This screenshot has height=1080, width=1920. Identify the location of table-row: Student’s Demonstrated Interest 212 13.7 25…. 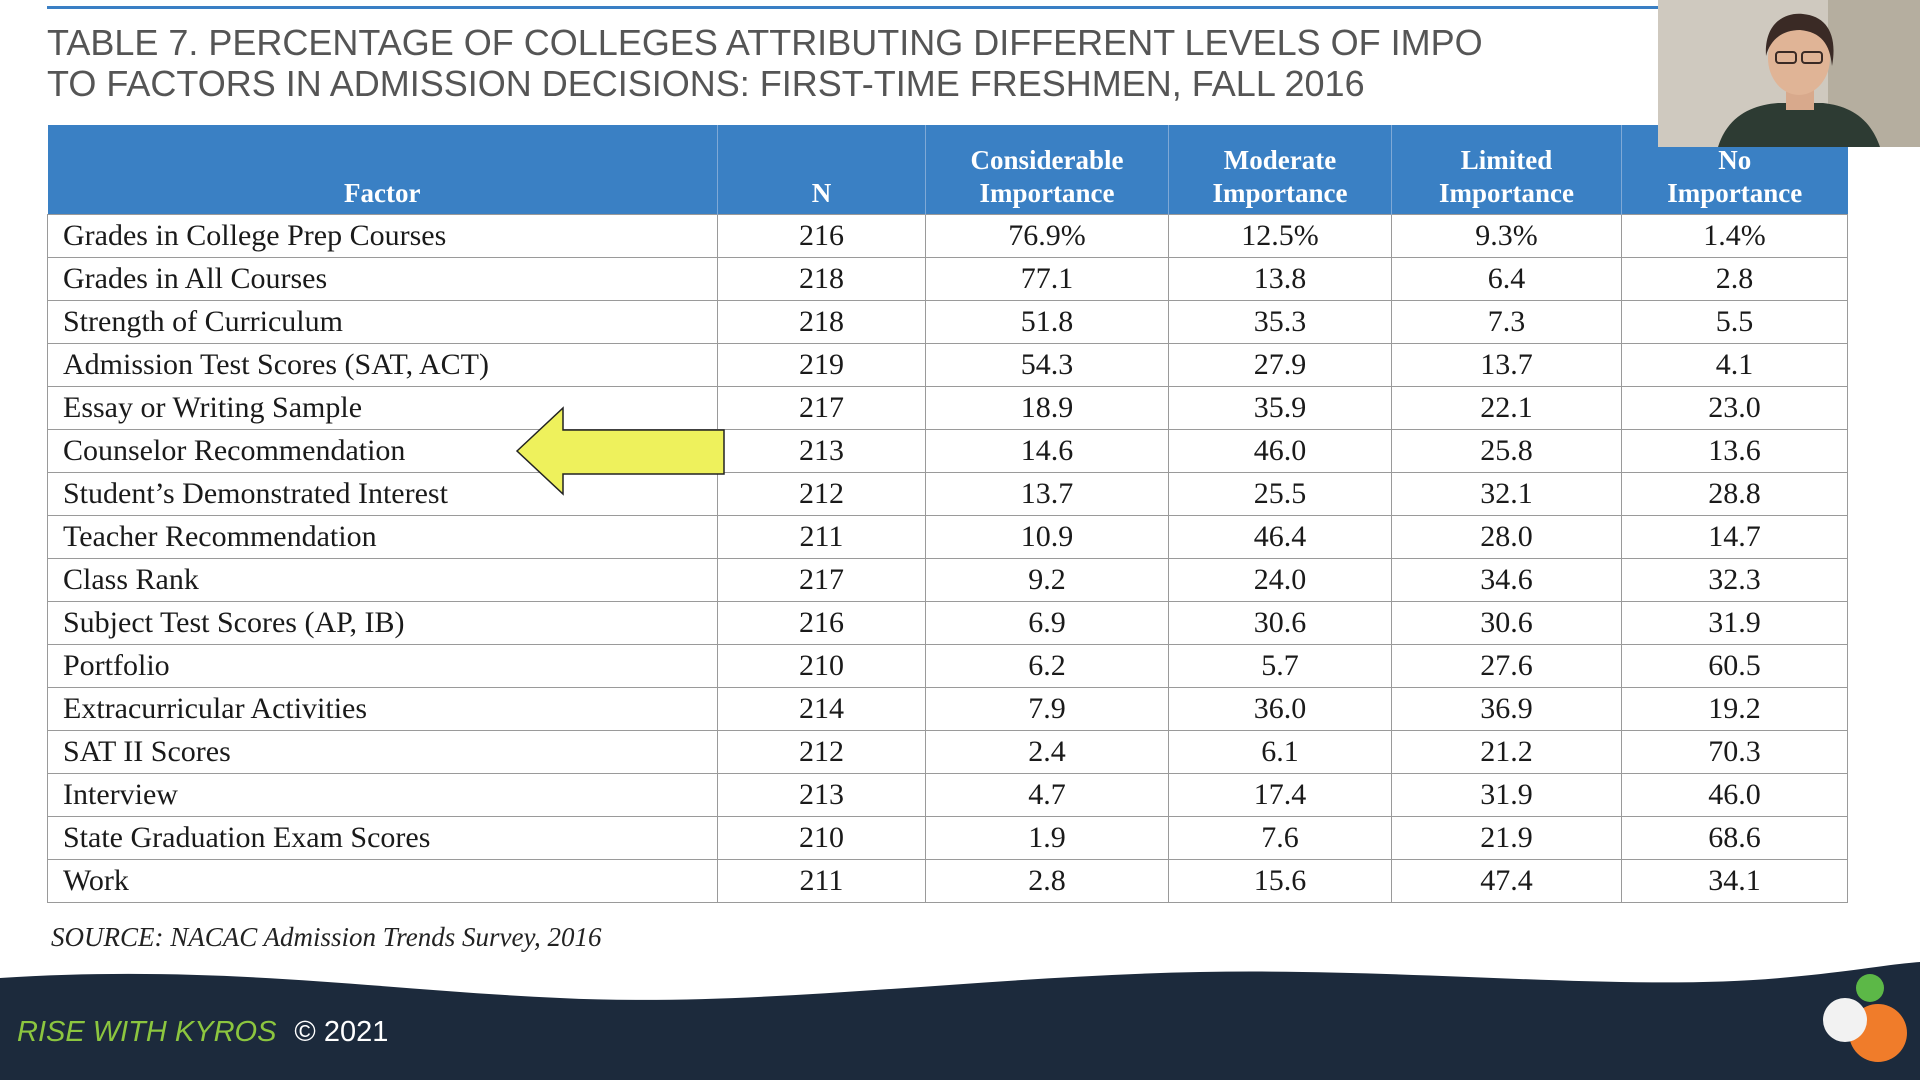
(947, 494).